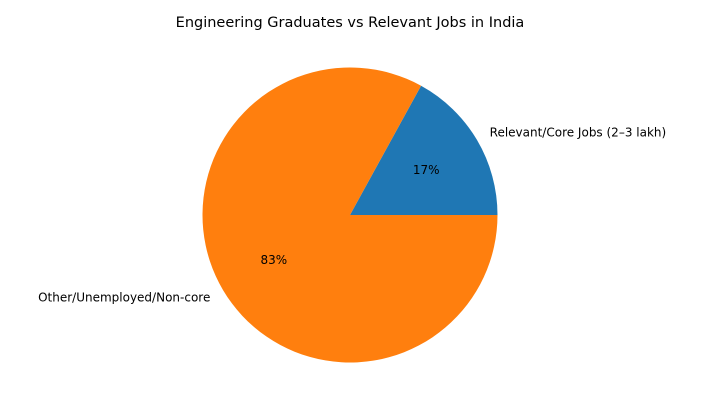  I want to click on slice-category-label: Other/Unemployed/Non-core, so click(124, 298).